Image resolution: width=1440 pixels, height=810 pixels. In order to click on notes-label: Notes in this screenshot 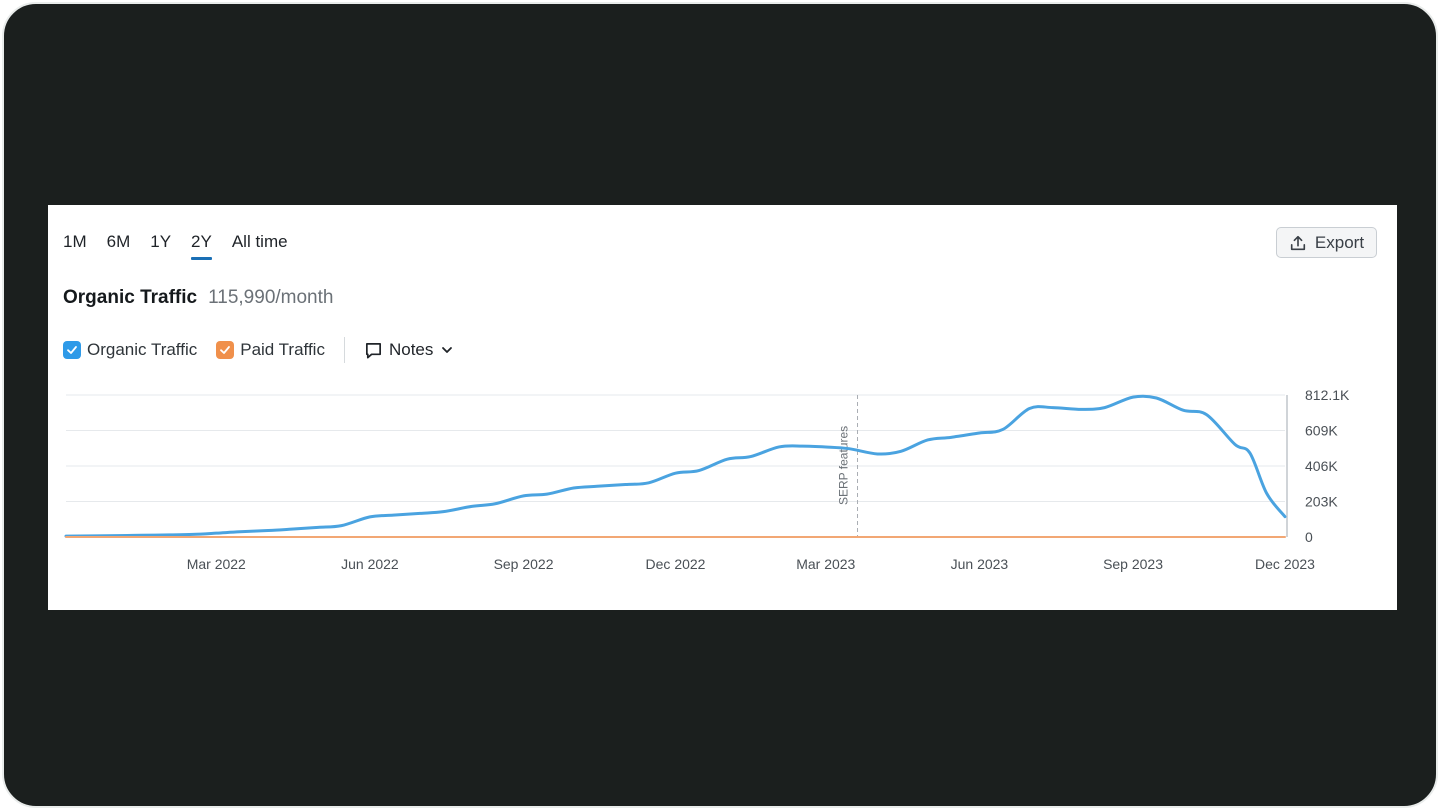, I will do `click(411, 349)`.